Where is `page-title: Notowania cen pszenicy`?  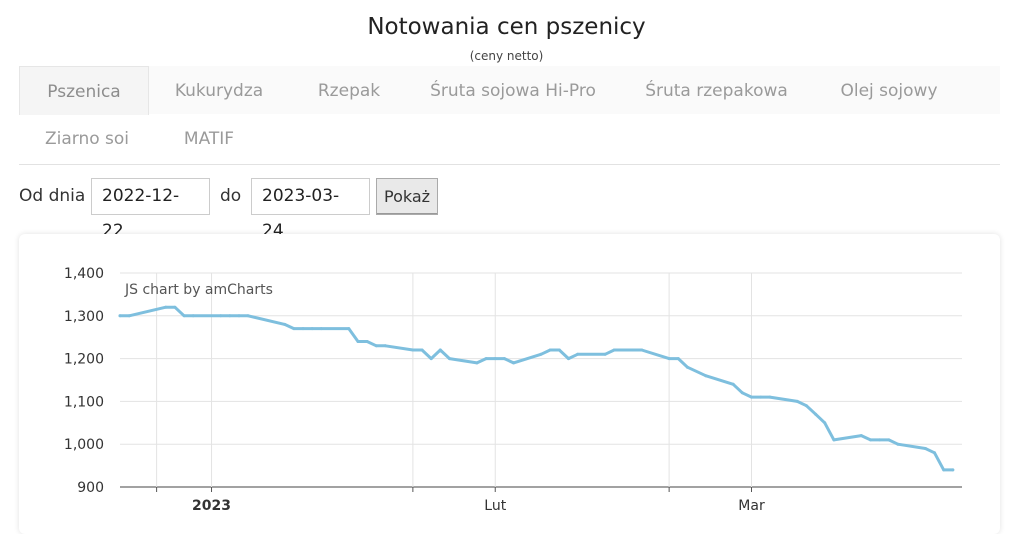 page-title: Notowania cen pszenicy is located at coordinates (506, 27).